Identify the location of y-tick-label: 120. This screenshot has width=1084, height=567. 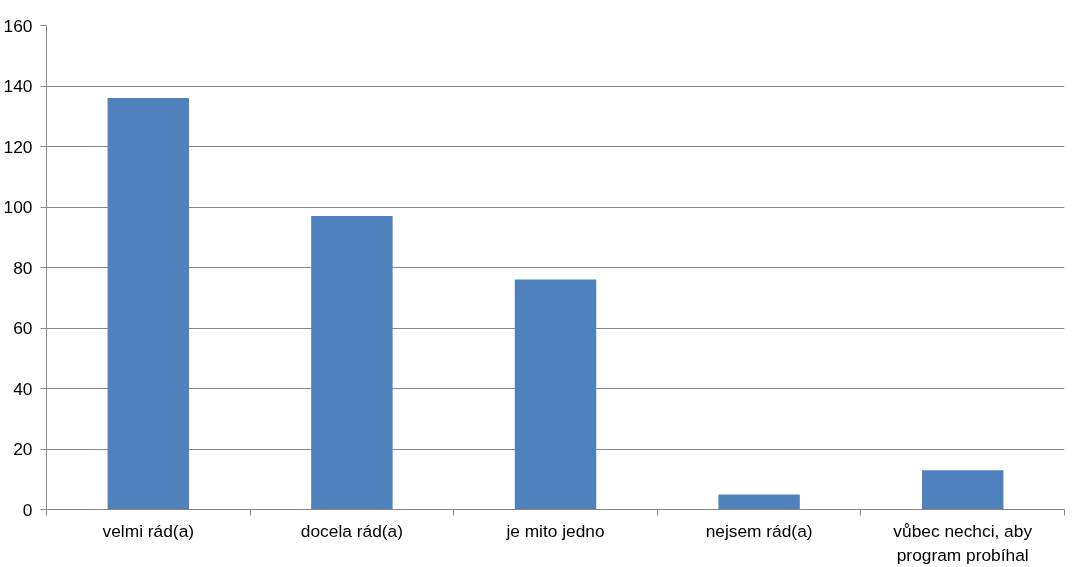
(18, 146).